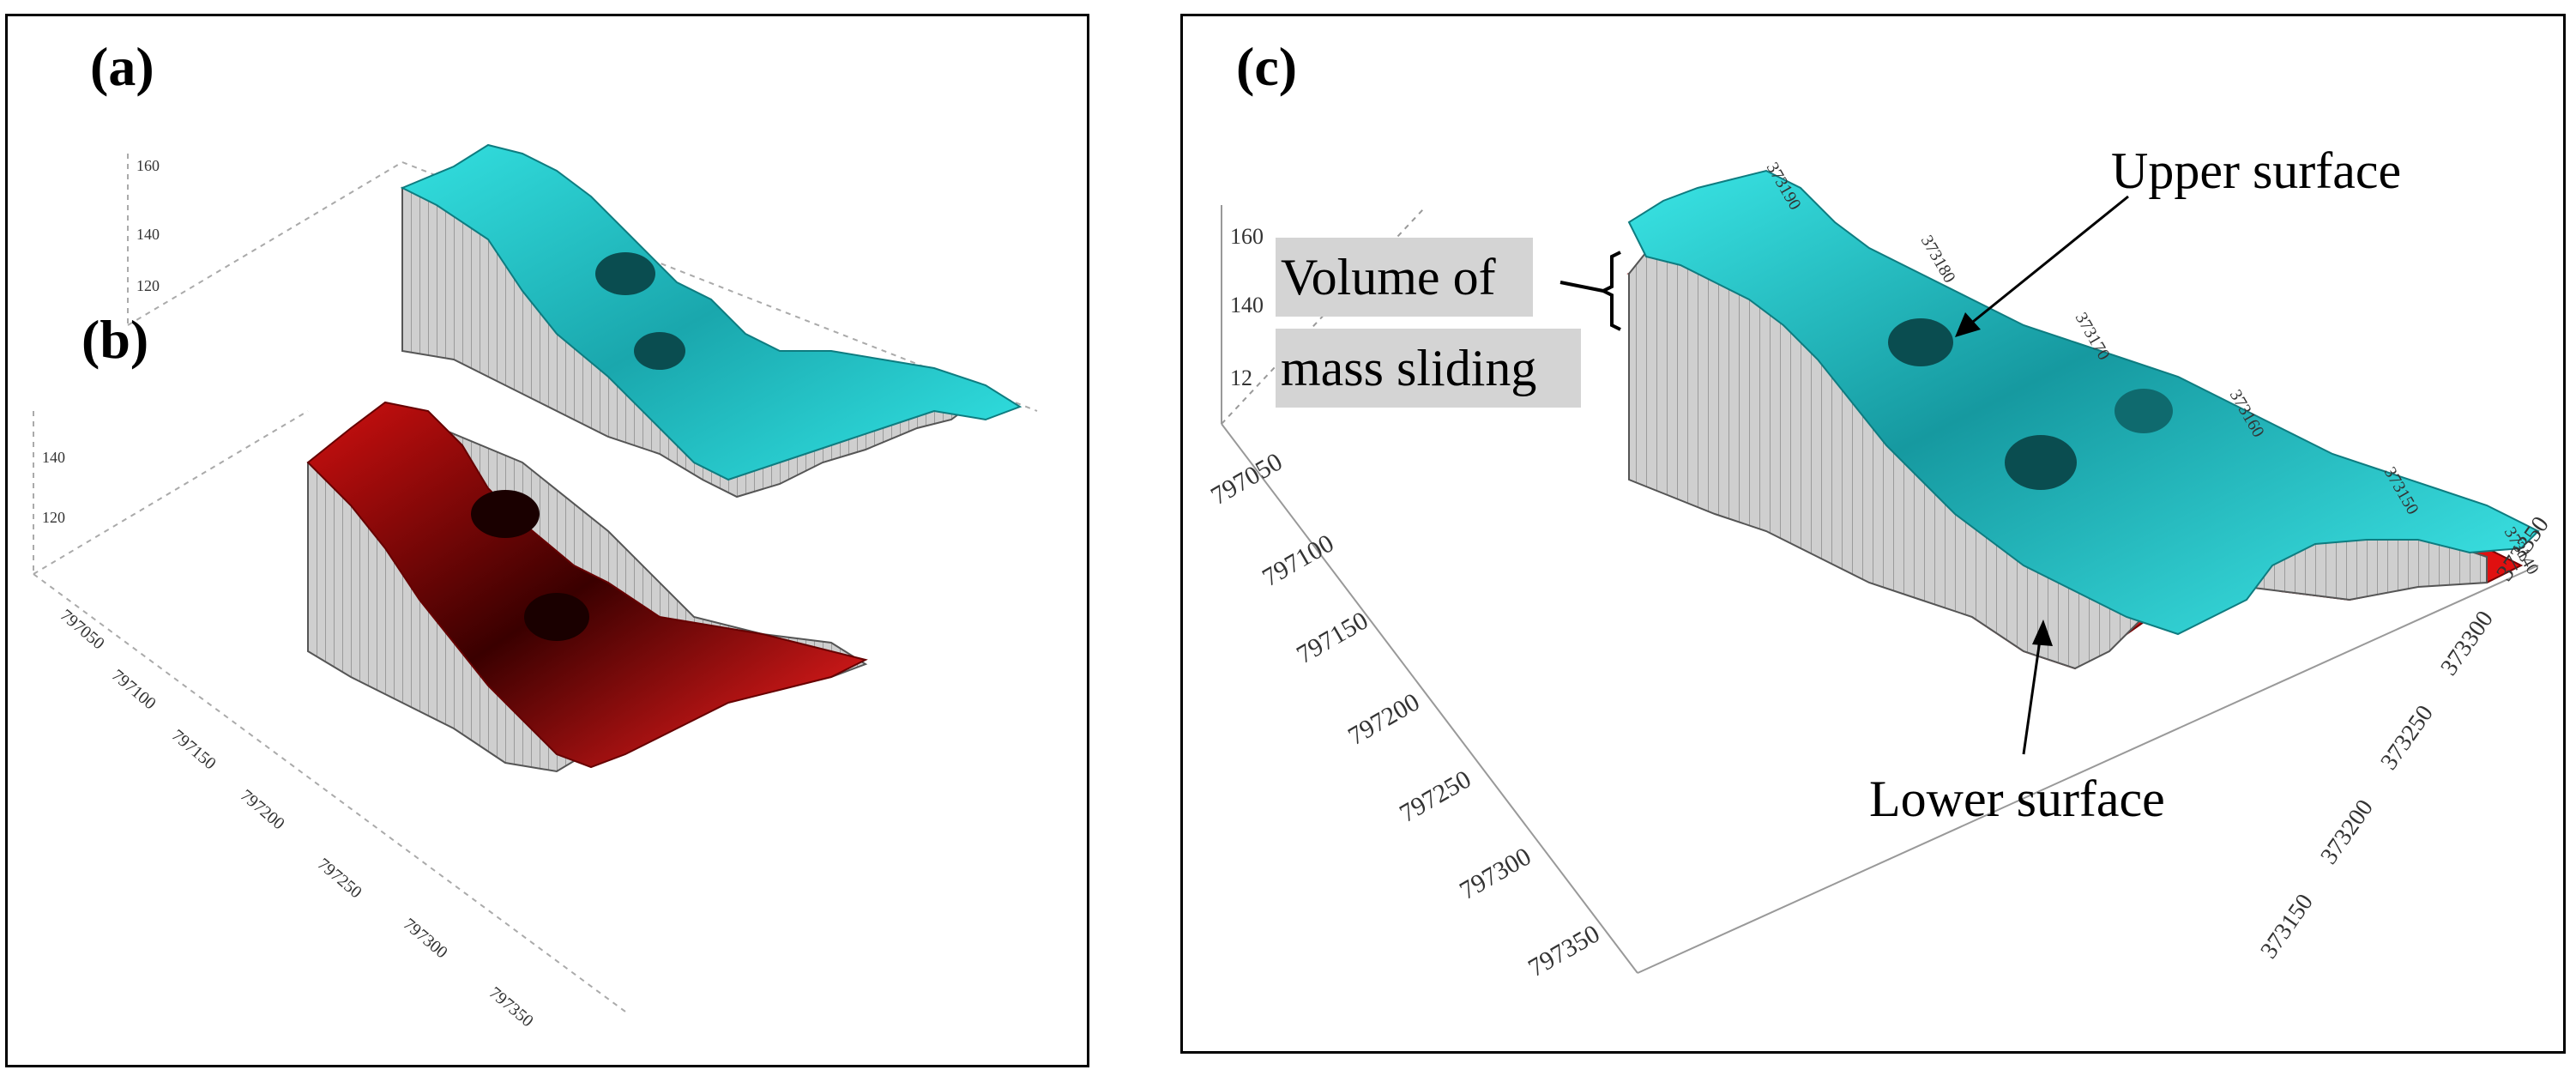 This screenshot has width=2576, height=1088. What do you see at coordinates (53, 488) in the screenshot?
I see `z-axis-ticks-b: 140 120` at bounding box center [53, 488].